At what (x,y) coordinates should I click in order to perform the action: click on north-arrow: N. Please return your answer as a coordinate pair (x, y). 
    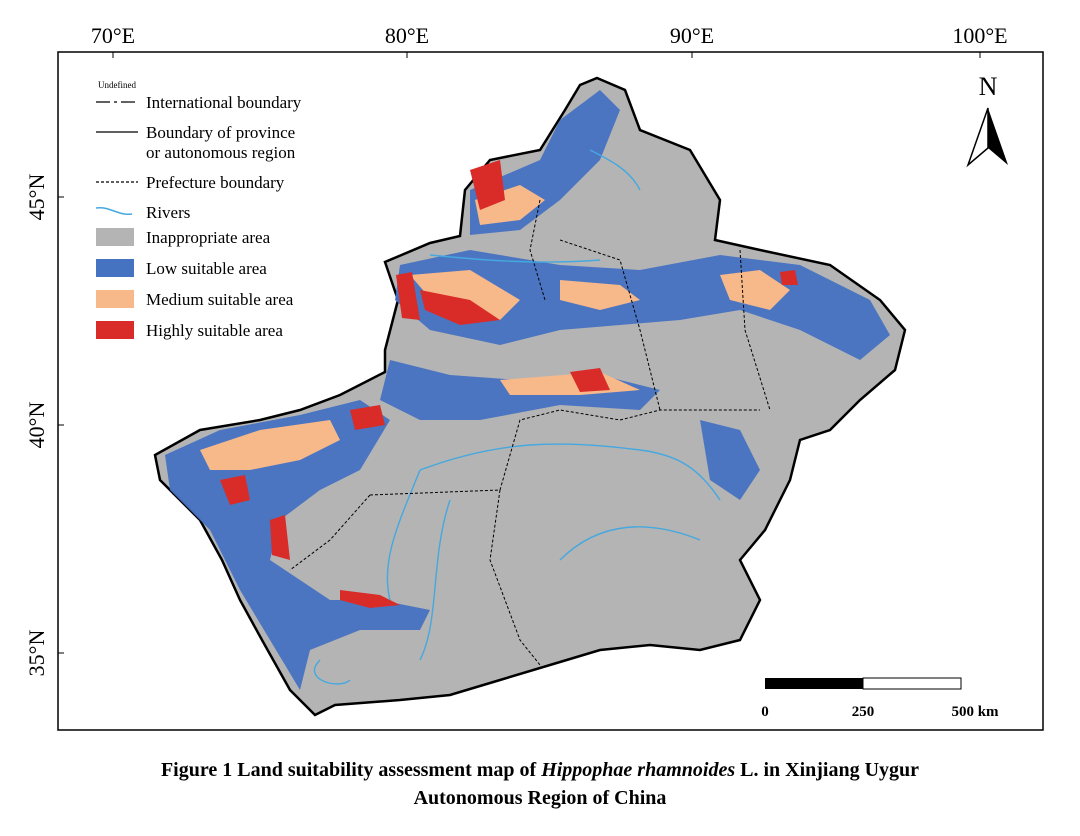
    Looking at the image, I should click on (987, 120).